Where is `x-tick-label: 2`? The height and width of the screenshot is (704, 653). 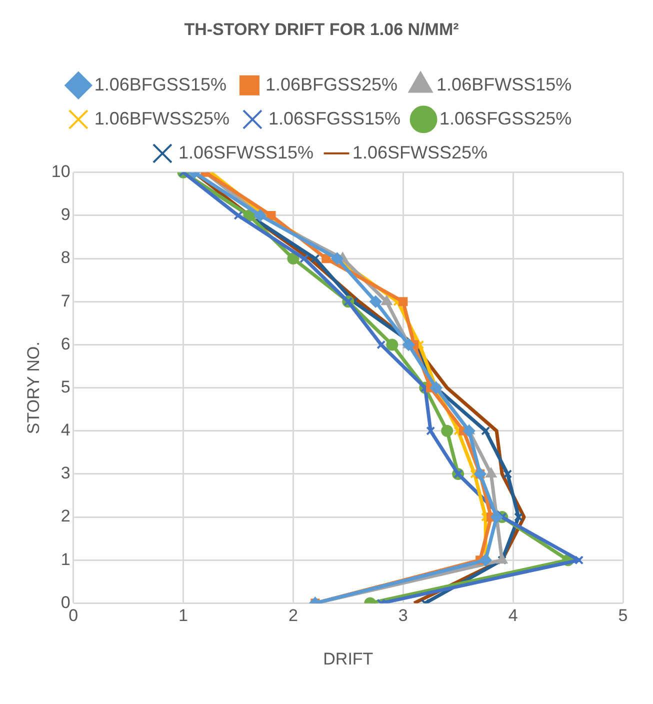 x-tick-label: 2 is located at coordinates (293, 616).